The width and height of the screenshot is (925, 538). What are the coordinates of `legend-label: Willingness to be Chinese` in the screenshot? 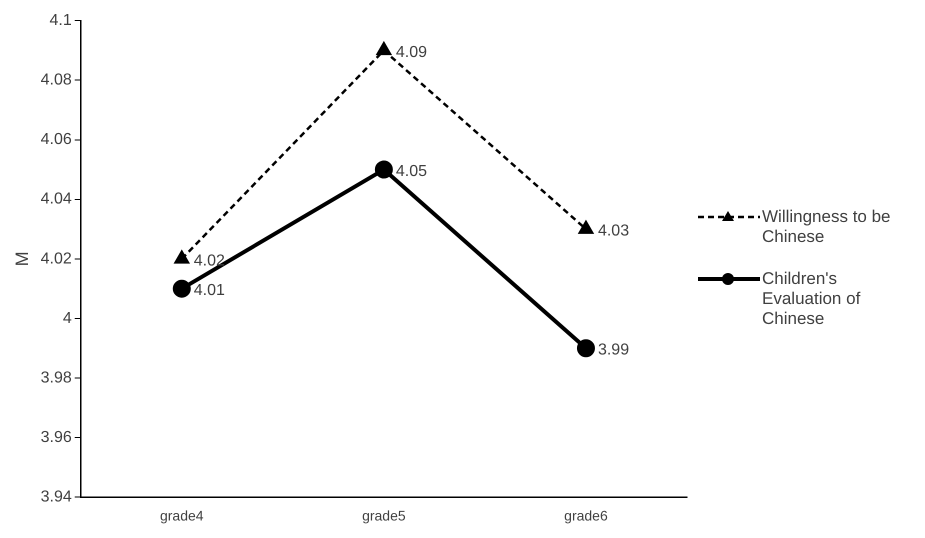 It's located at (827, 227).